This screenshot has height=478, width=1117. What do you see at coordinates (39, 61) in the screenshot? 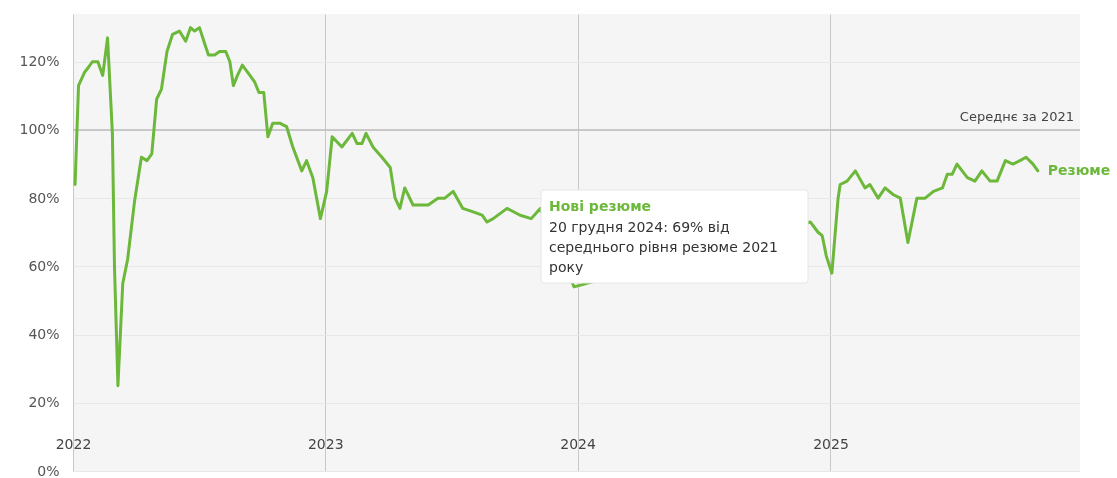
I see `y-tick-label: 120%` at bounding box center [39, 61].